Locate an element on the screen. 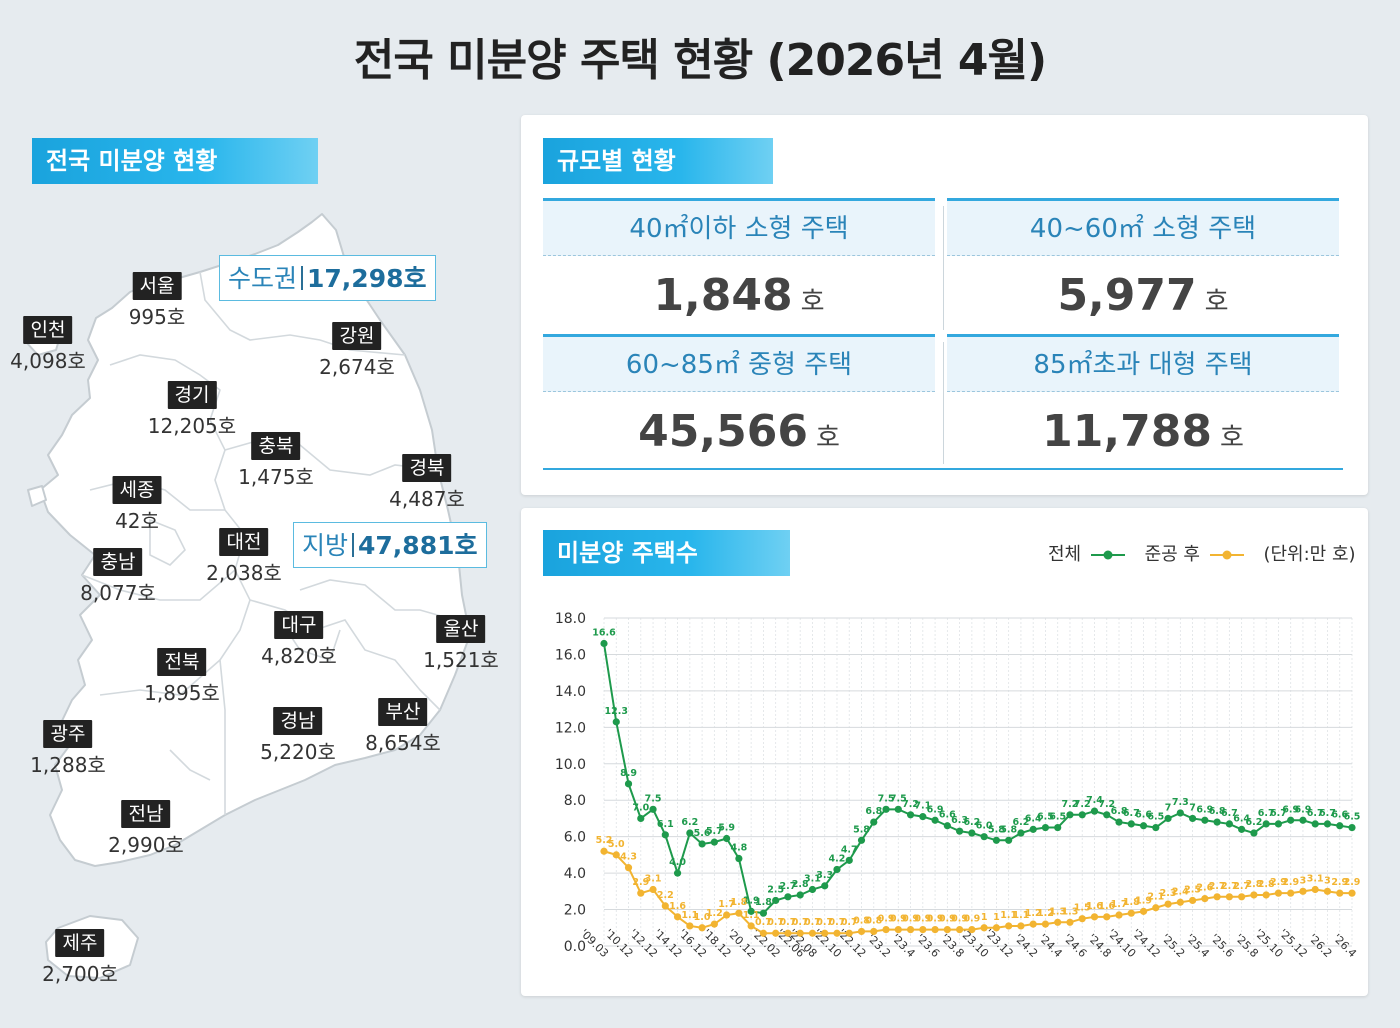 The width and height of the screenshot is (1400, 1028). series-total-data-label: 6.4 is located at coordinates (1033, 818).